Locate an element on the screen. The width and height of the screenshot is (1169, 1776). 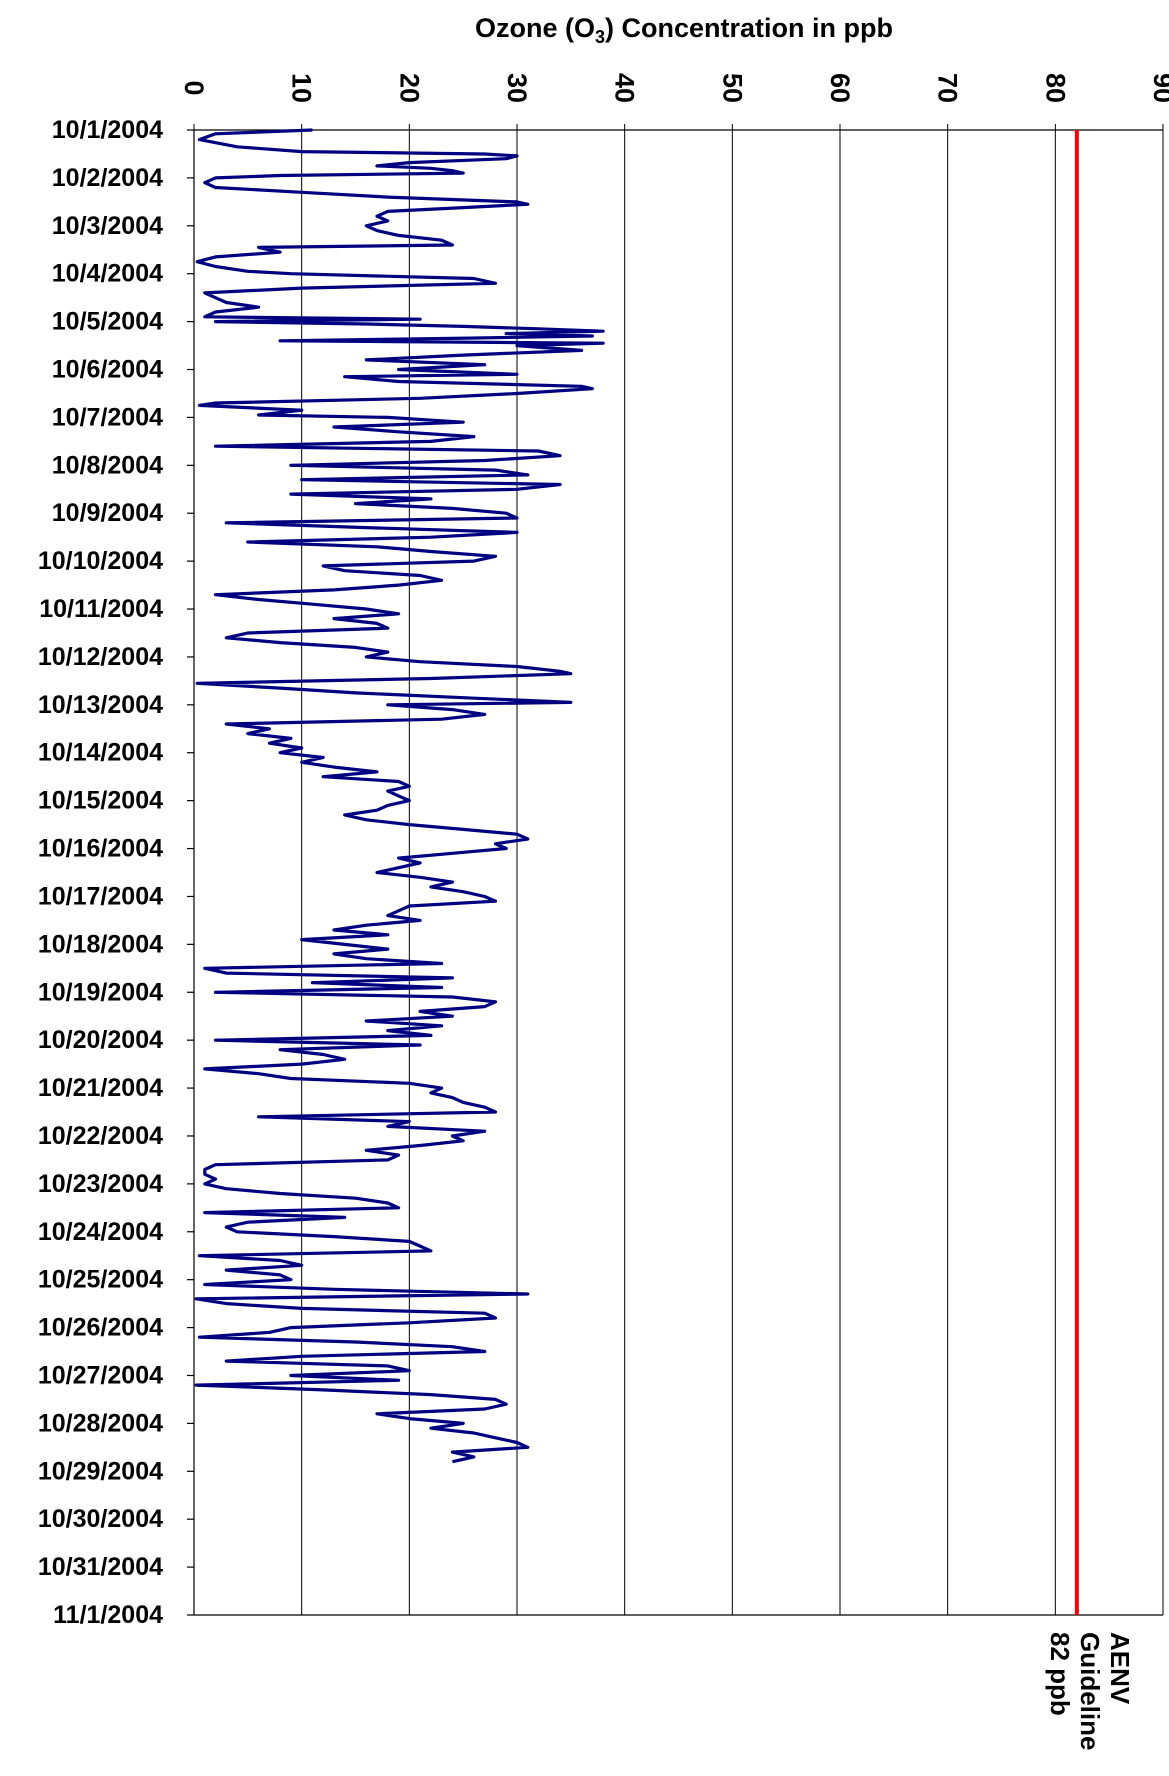
date-tick-label-4: 10/5/2004 is located at coordinates (107, 322).